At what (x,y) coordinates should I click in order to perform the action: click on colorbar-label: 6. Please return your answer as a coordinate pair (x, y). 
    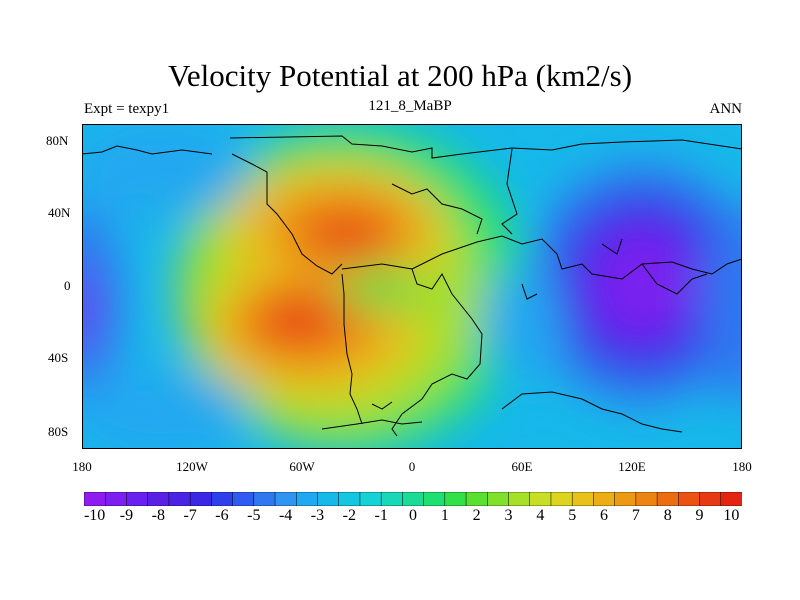
    Looking at the image, I should click on (604, 515).